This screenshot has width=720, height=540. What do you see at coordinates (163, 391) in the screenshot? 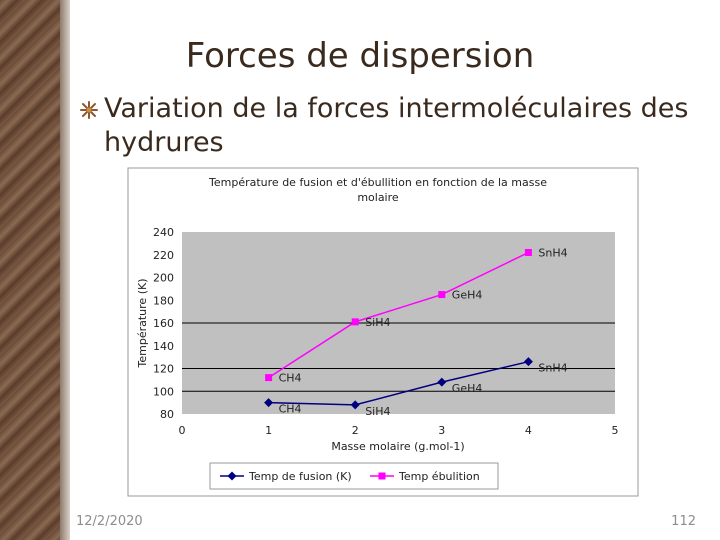
I see `y-tick-label: 100` at bounding box center [163, 391].